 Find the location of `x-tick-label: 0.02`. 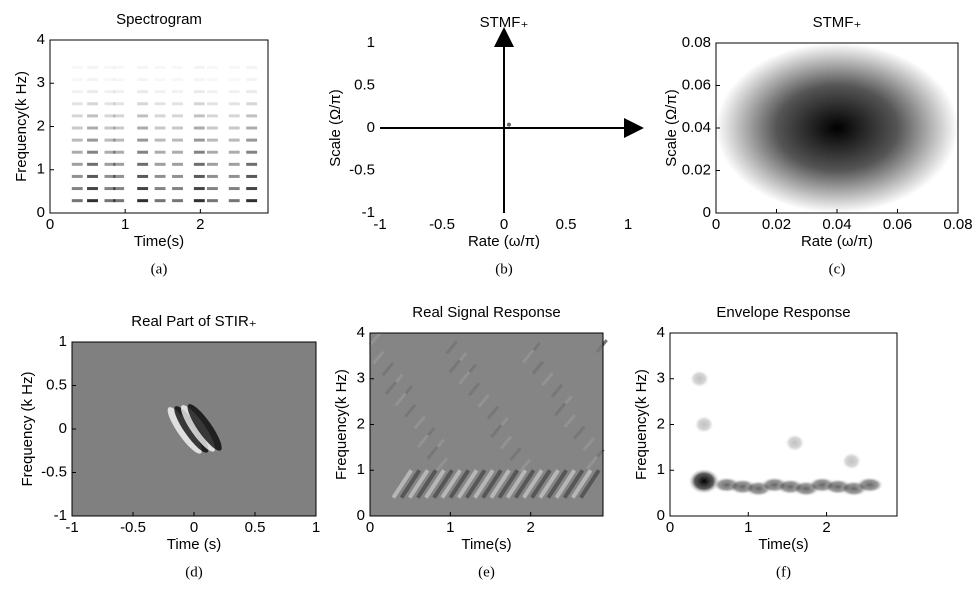

x-tick-label: 0.02 is located at coordinates (776, 224).